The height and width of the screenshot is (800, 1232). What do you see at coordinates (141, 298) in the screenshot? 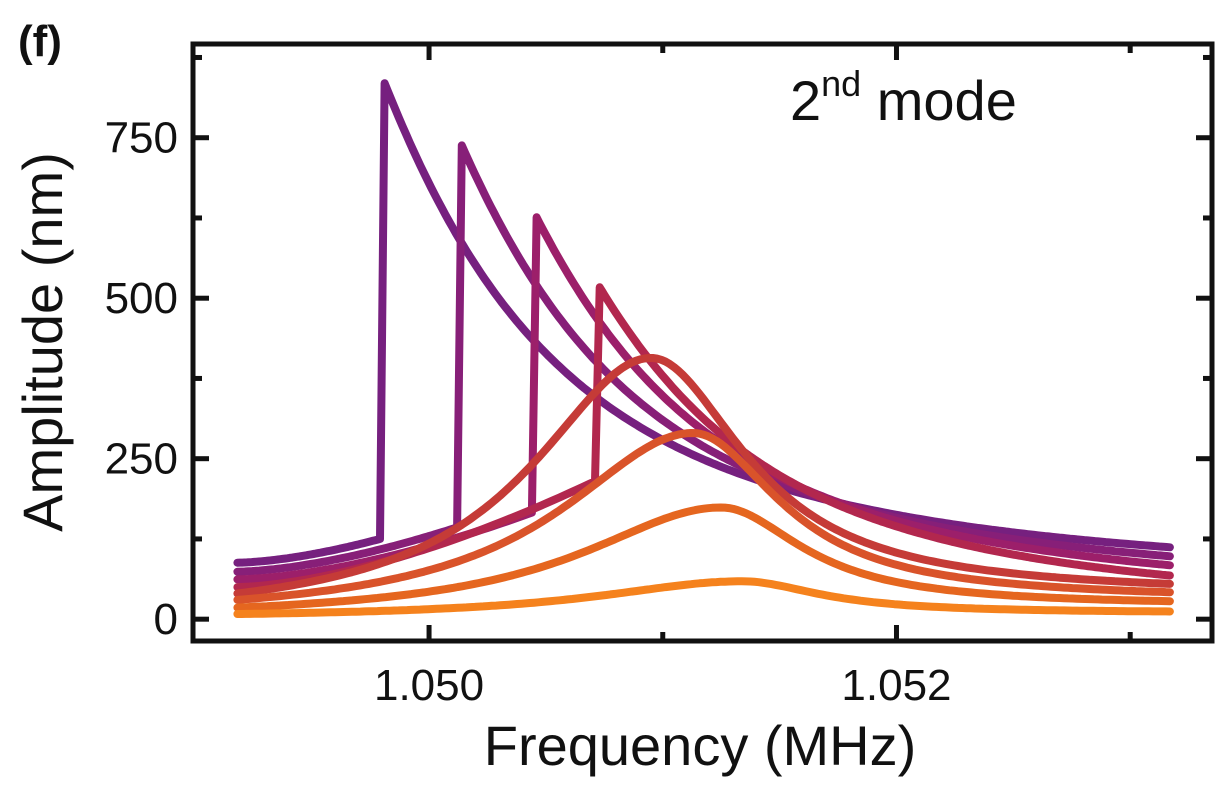
I see `y-tick-label: 500` at bounding box center [141, 298].